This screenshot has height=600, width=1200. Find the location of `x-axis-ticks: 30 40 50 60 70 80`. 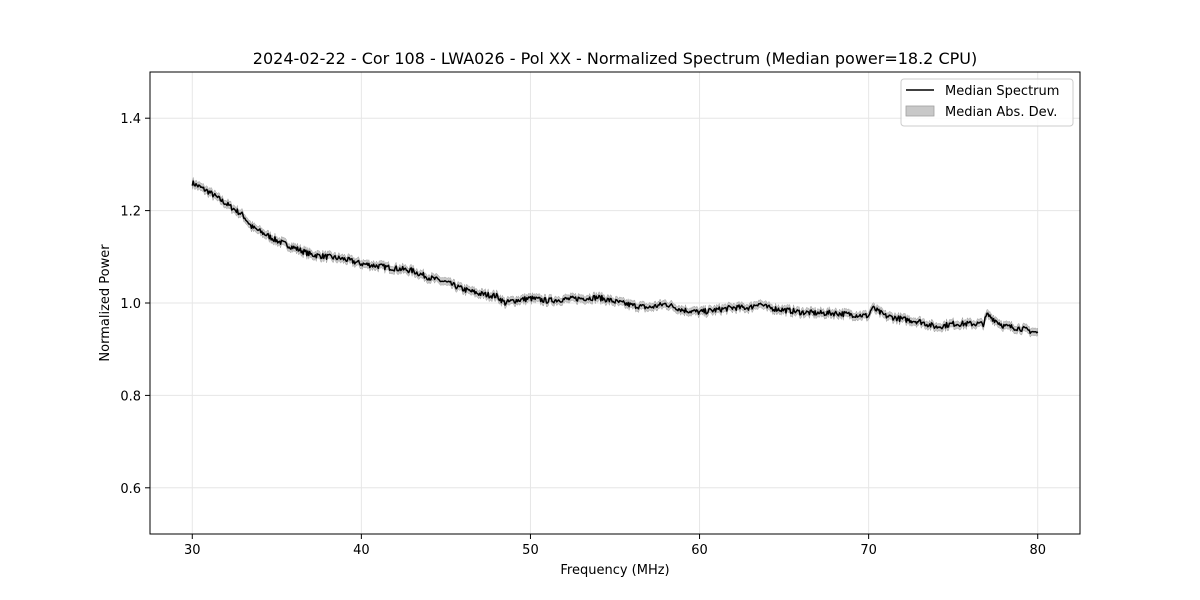

x-axis-ticks: 30 40 50 60 70 80 is located at coordinates (615, 546).